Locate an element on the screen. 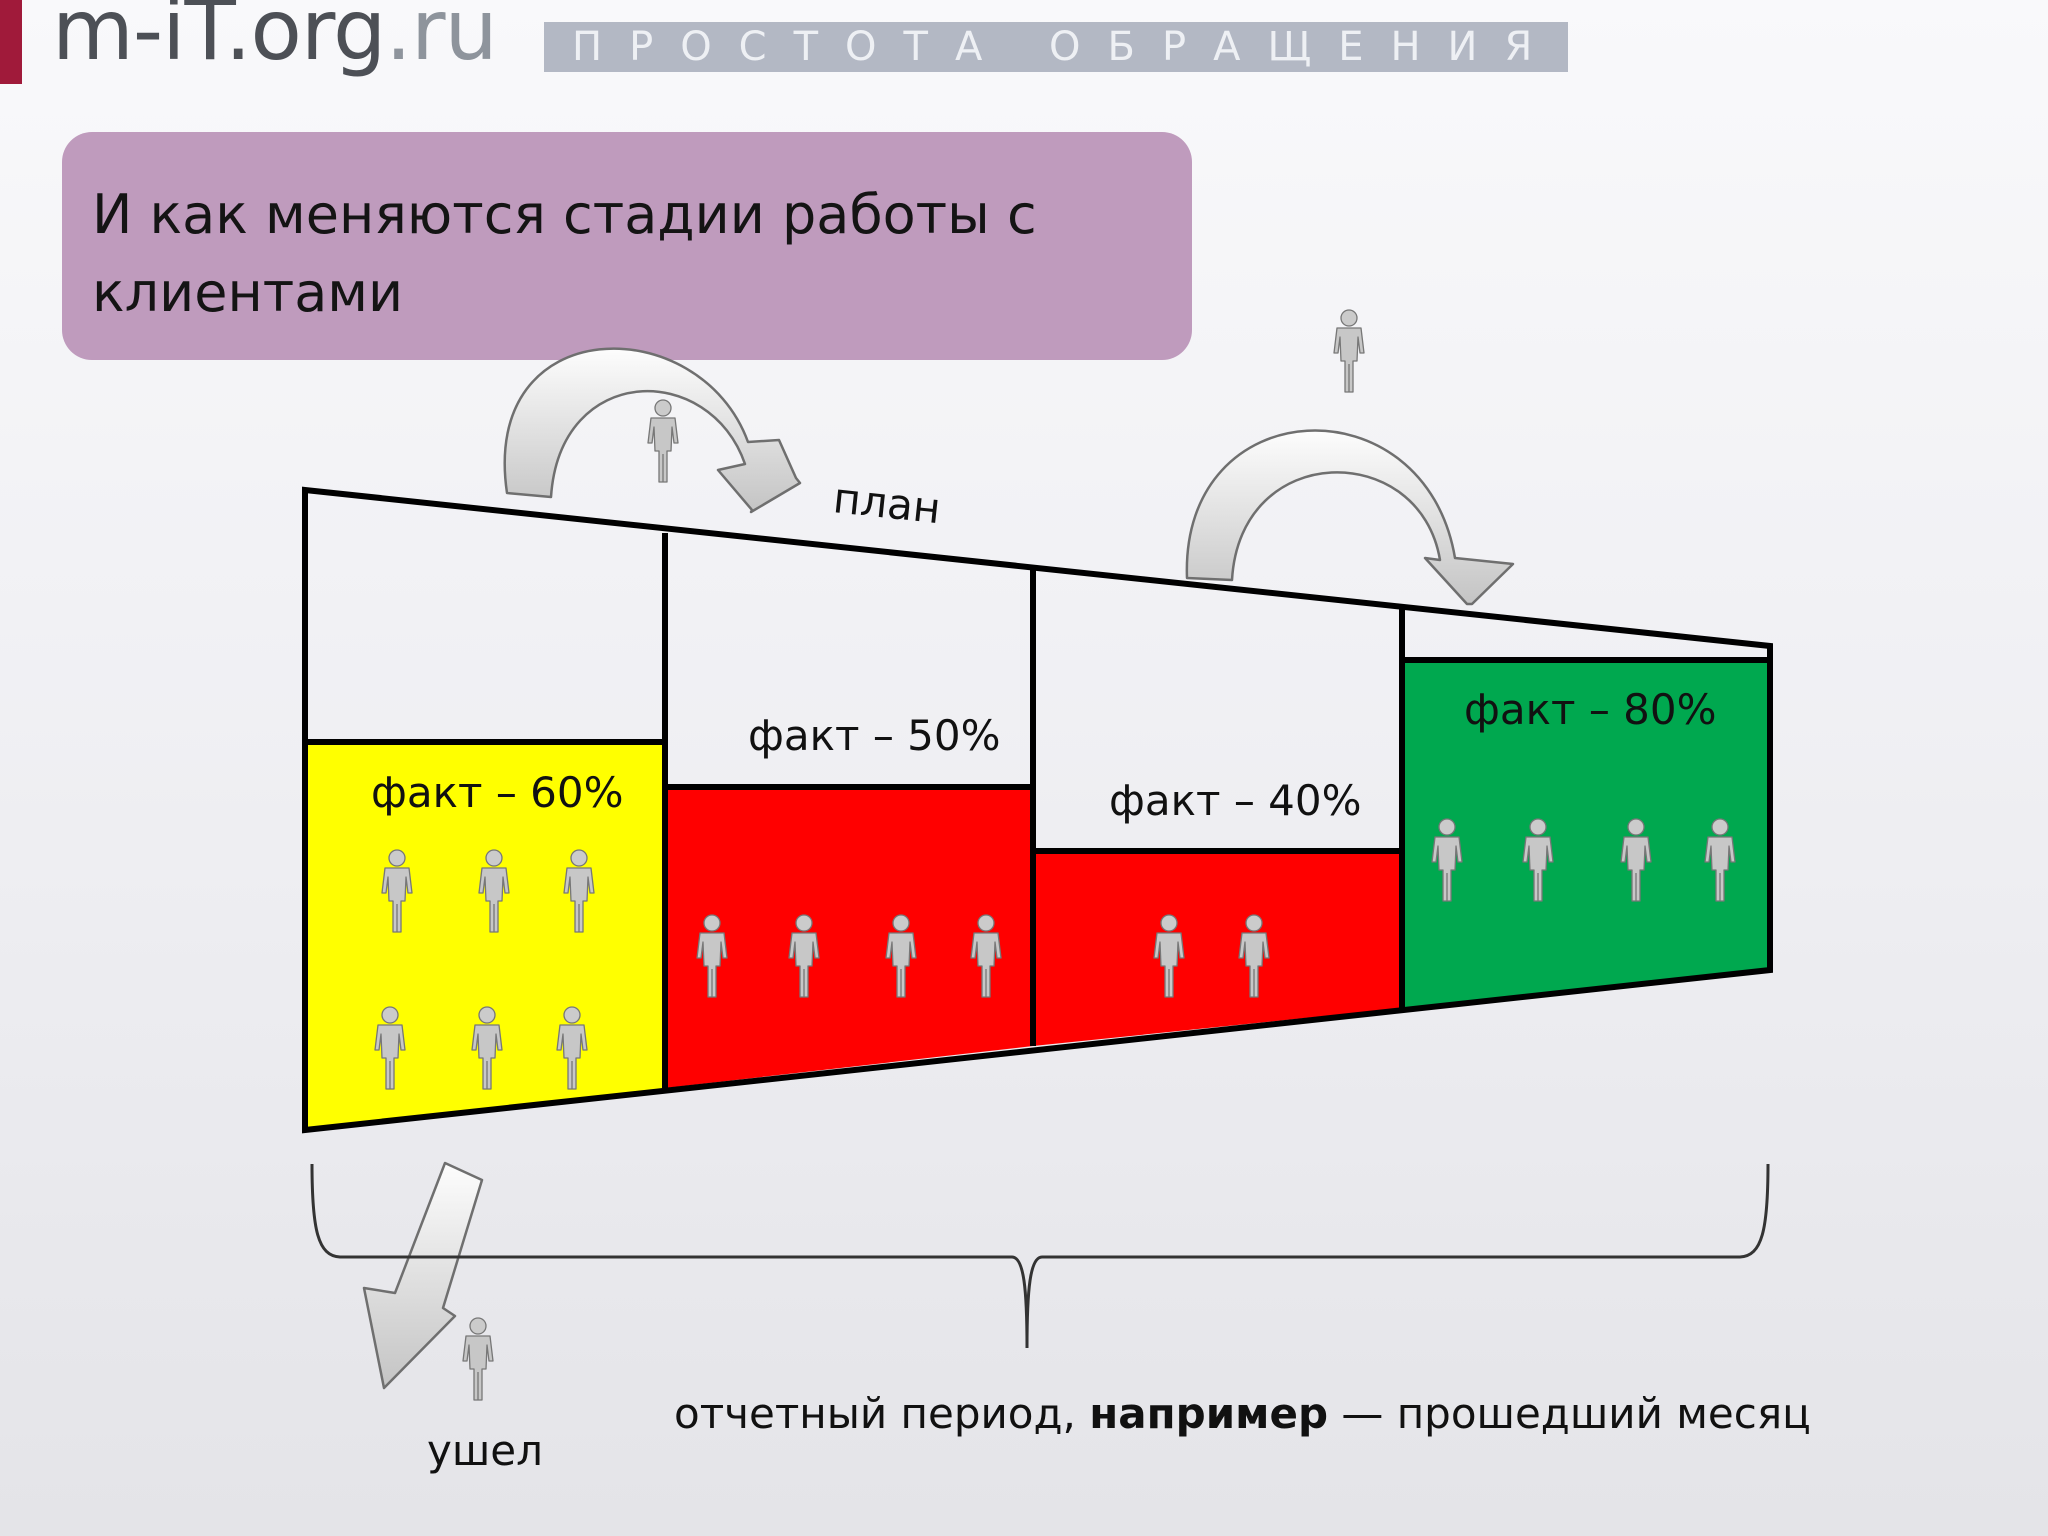 This screenshot has height=1536, width=2048. period-brace is located at coordinates (1040, 1256).